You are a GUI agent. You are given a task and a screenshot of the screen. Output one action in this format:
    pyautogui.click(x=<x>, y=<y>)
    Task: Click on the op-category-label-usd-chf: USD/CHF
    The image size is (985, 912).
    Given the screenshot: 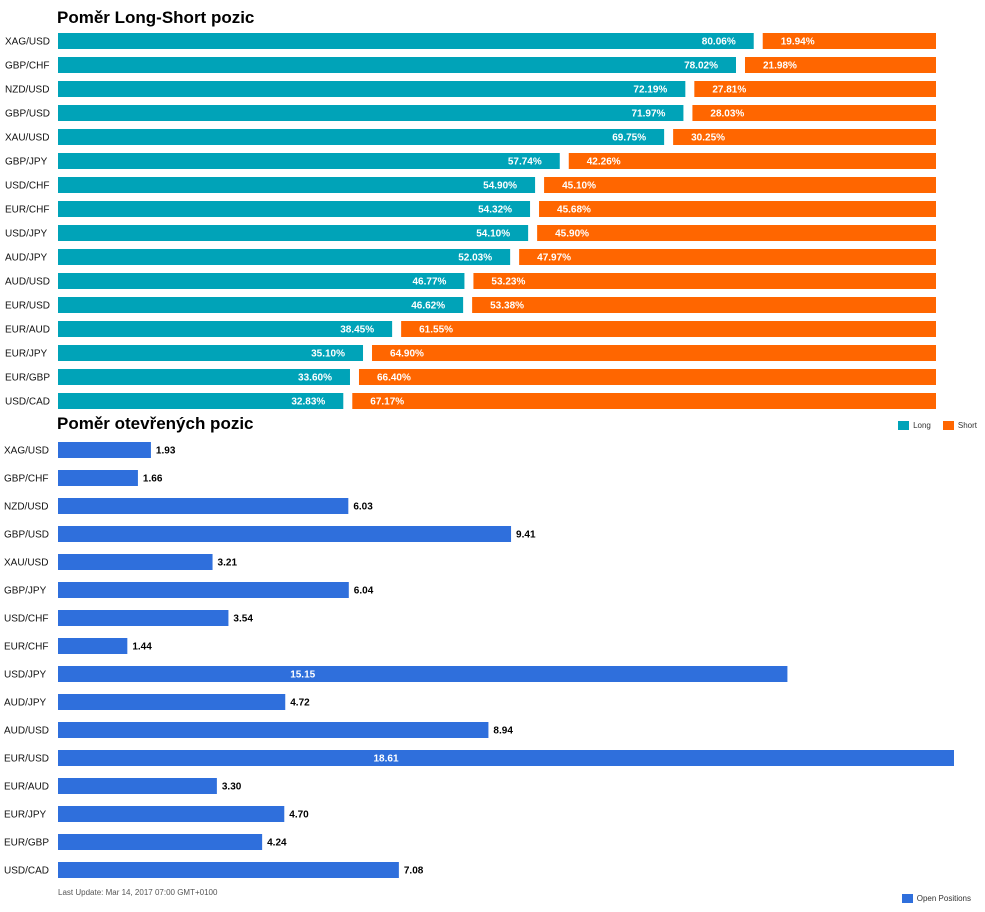 What is the action you would take?
    pyautogui.click(x=26, y=619)
    